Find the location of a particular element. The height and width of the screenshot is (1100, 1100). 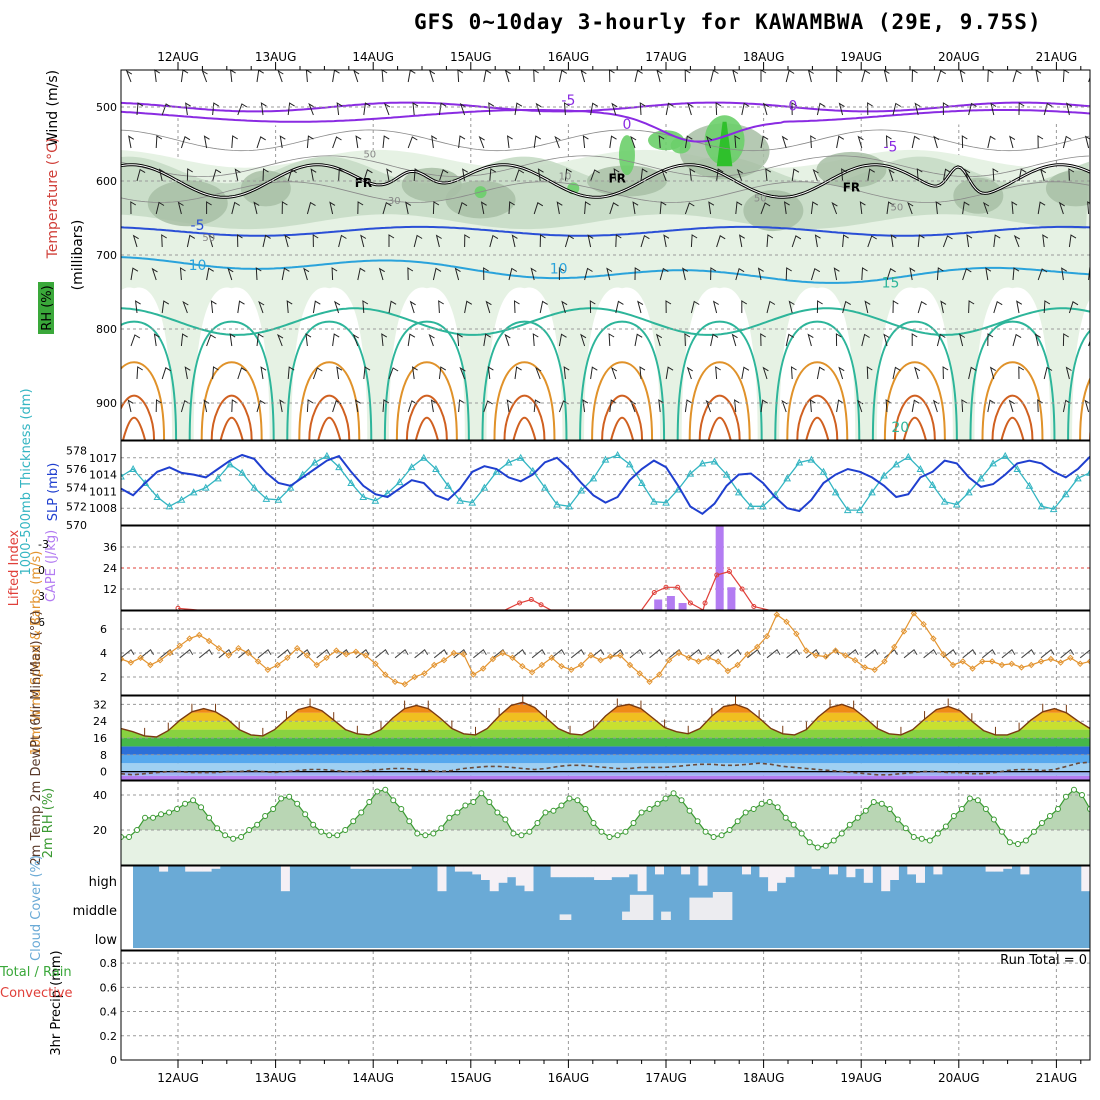

panel-frame-cape is located at coordinates (605, 568).